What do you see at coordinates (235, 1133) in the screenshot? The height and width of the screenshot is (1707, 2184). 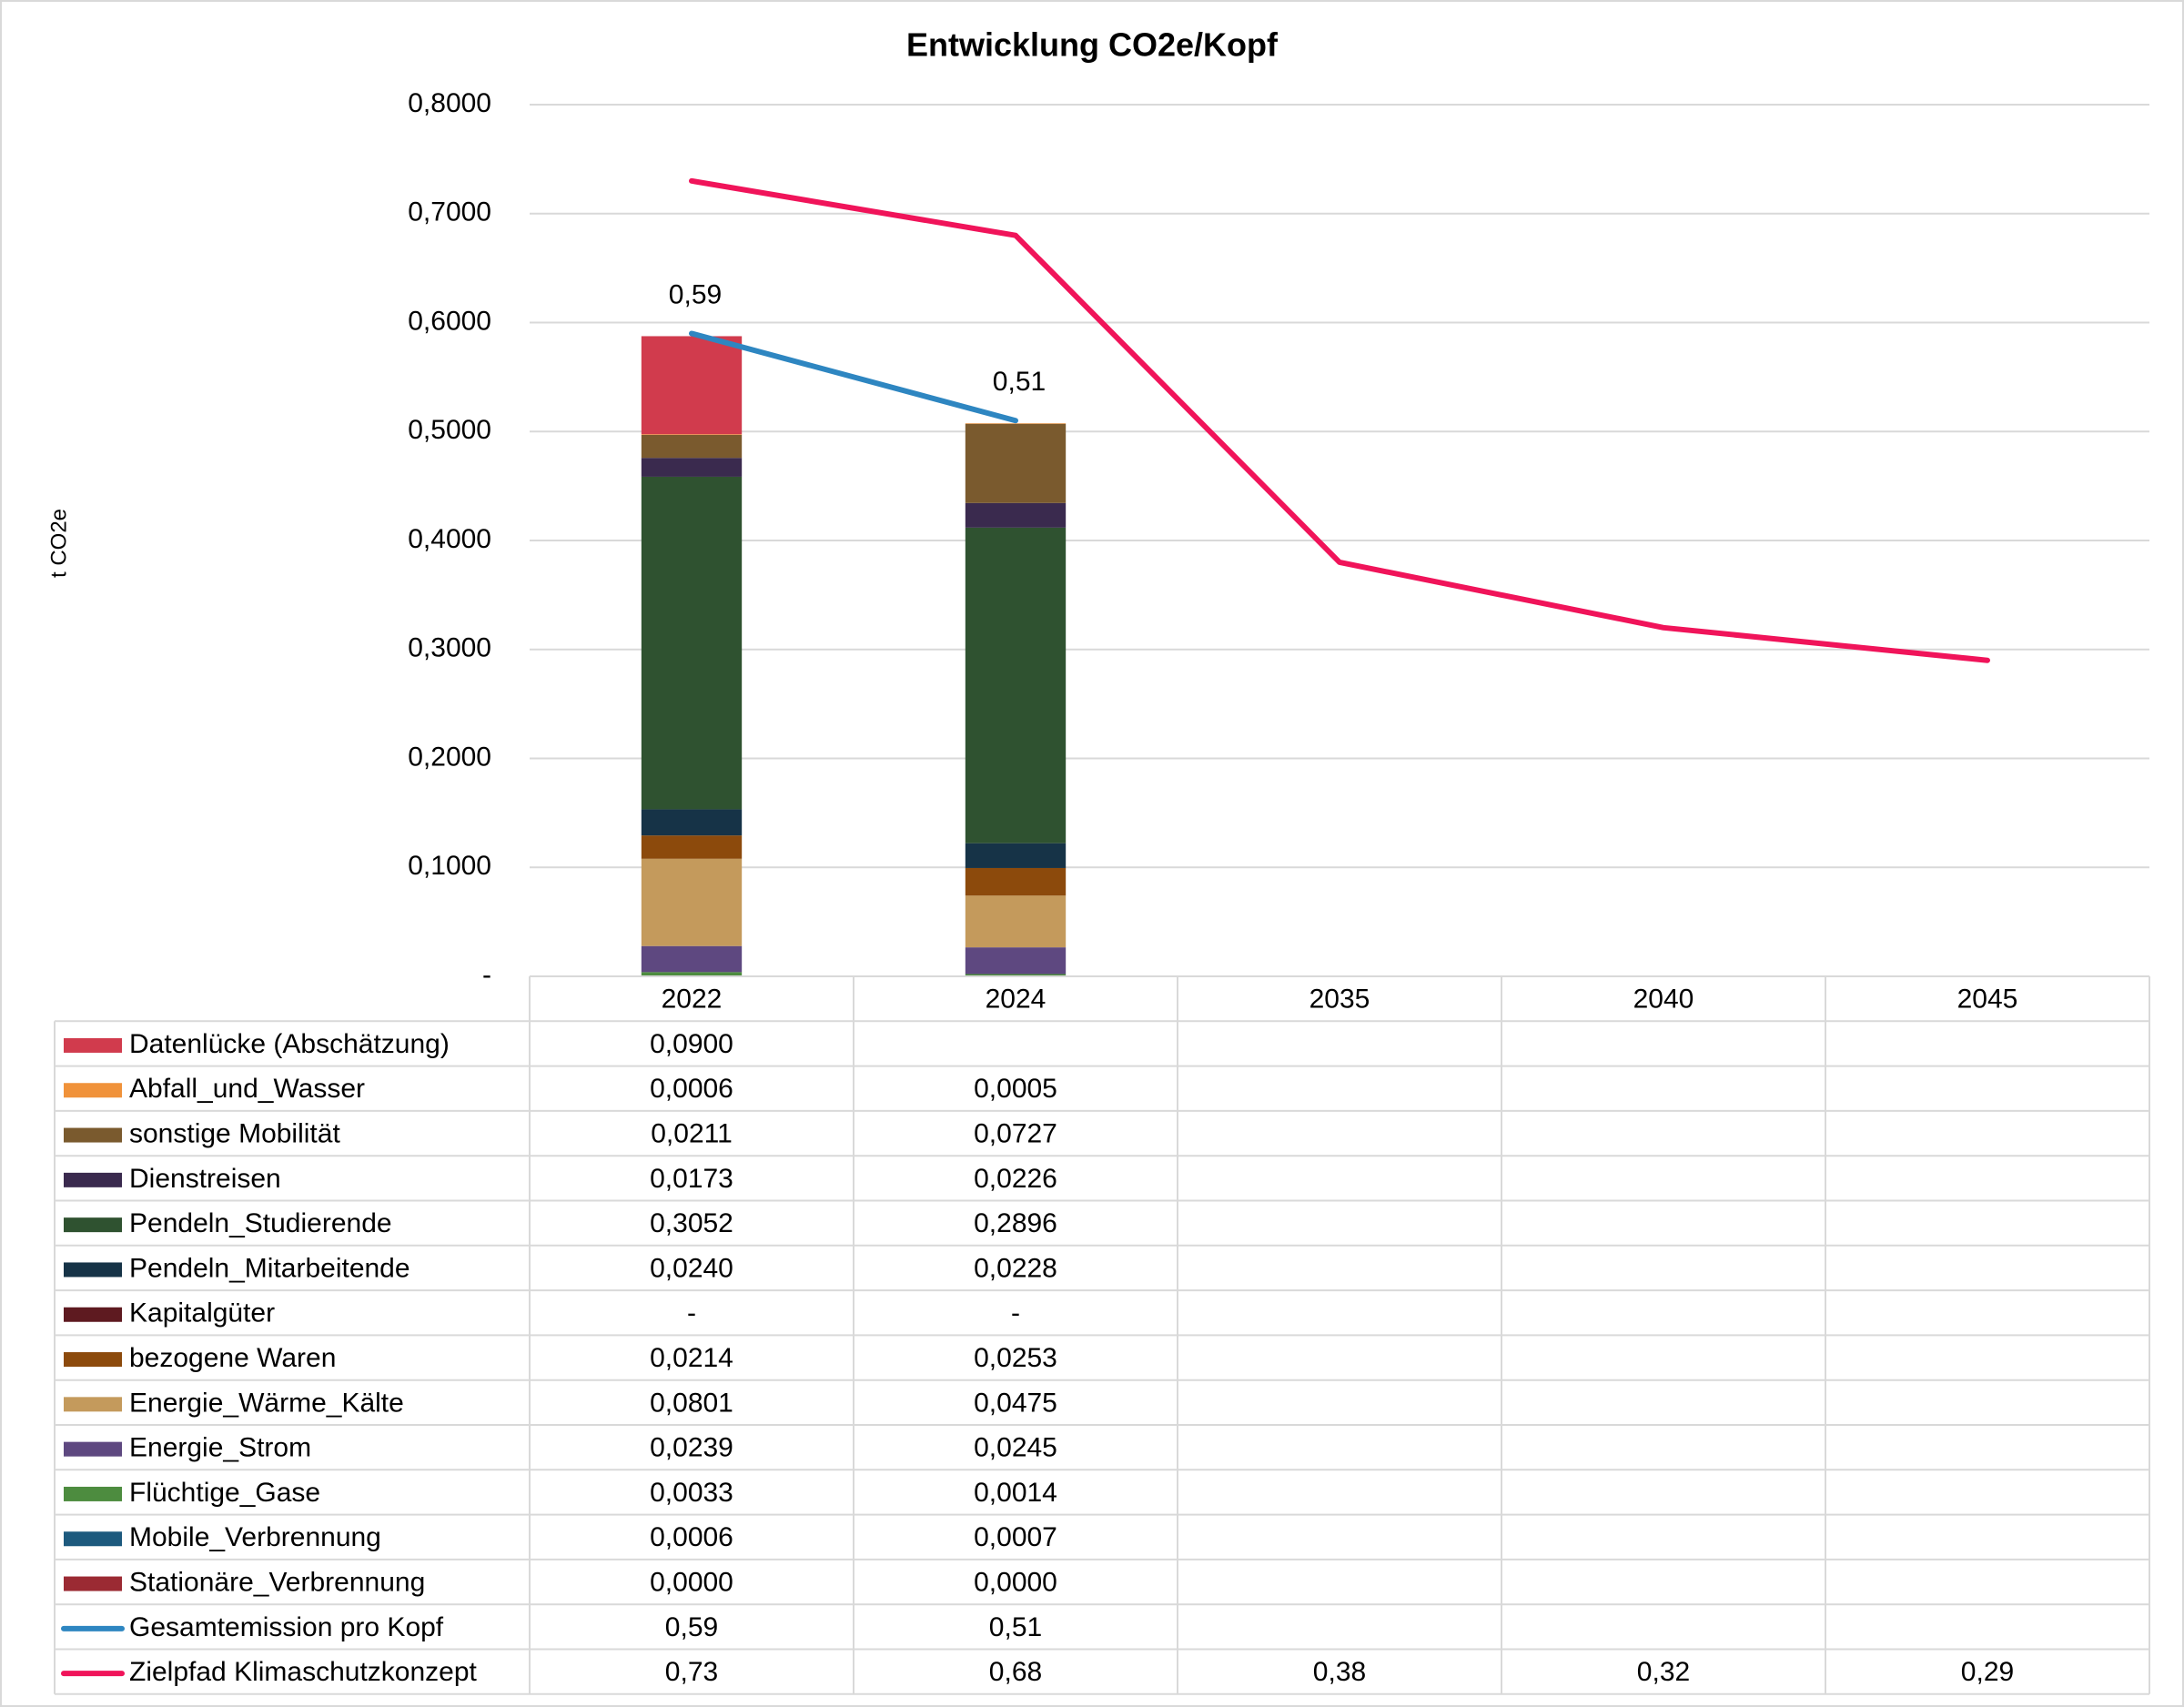 I see `legend-label: sonstige Mobilität` at bounding box center [235, 1133].